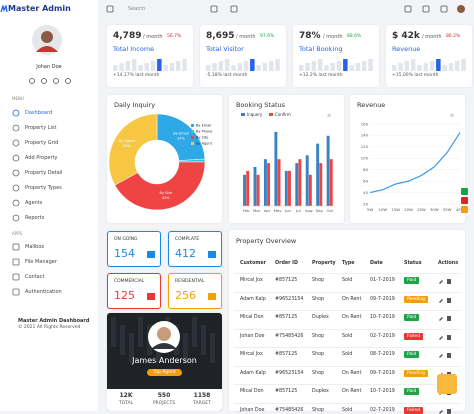 The image size is (474, 414). What do you see at coordinates (203, 126) in the screenshot?
I see `legend-label: By Email` at bounding box center [203, 126].